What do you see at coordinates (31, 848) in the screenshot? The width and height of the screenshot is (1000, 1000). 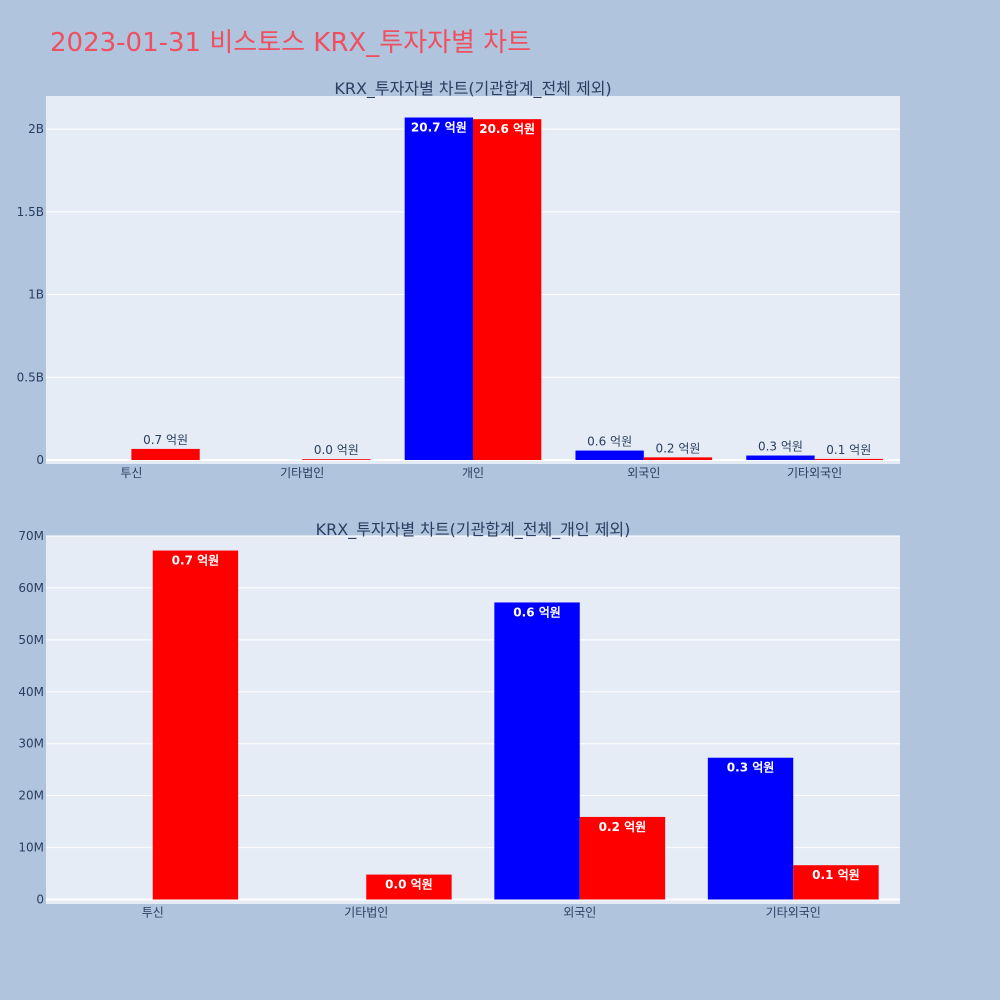 I see `y-tick-label: 10M` at bounding box center [31, 848].